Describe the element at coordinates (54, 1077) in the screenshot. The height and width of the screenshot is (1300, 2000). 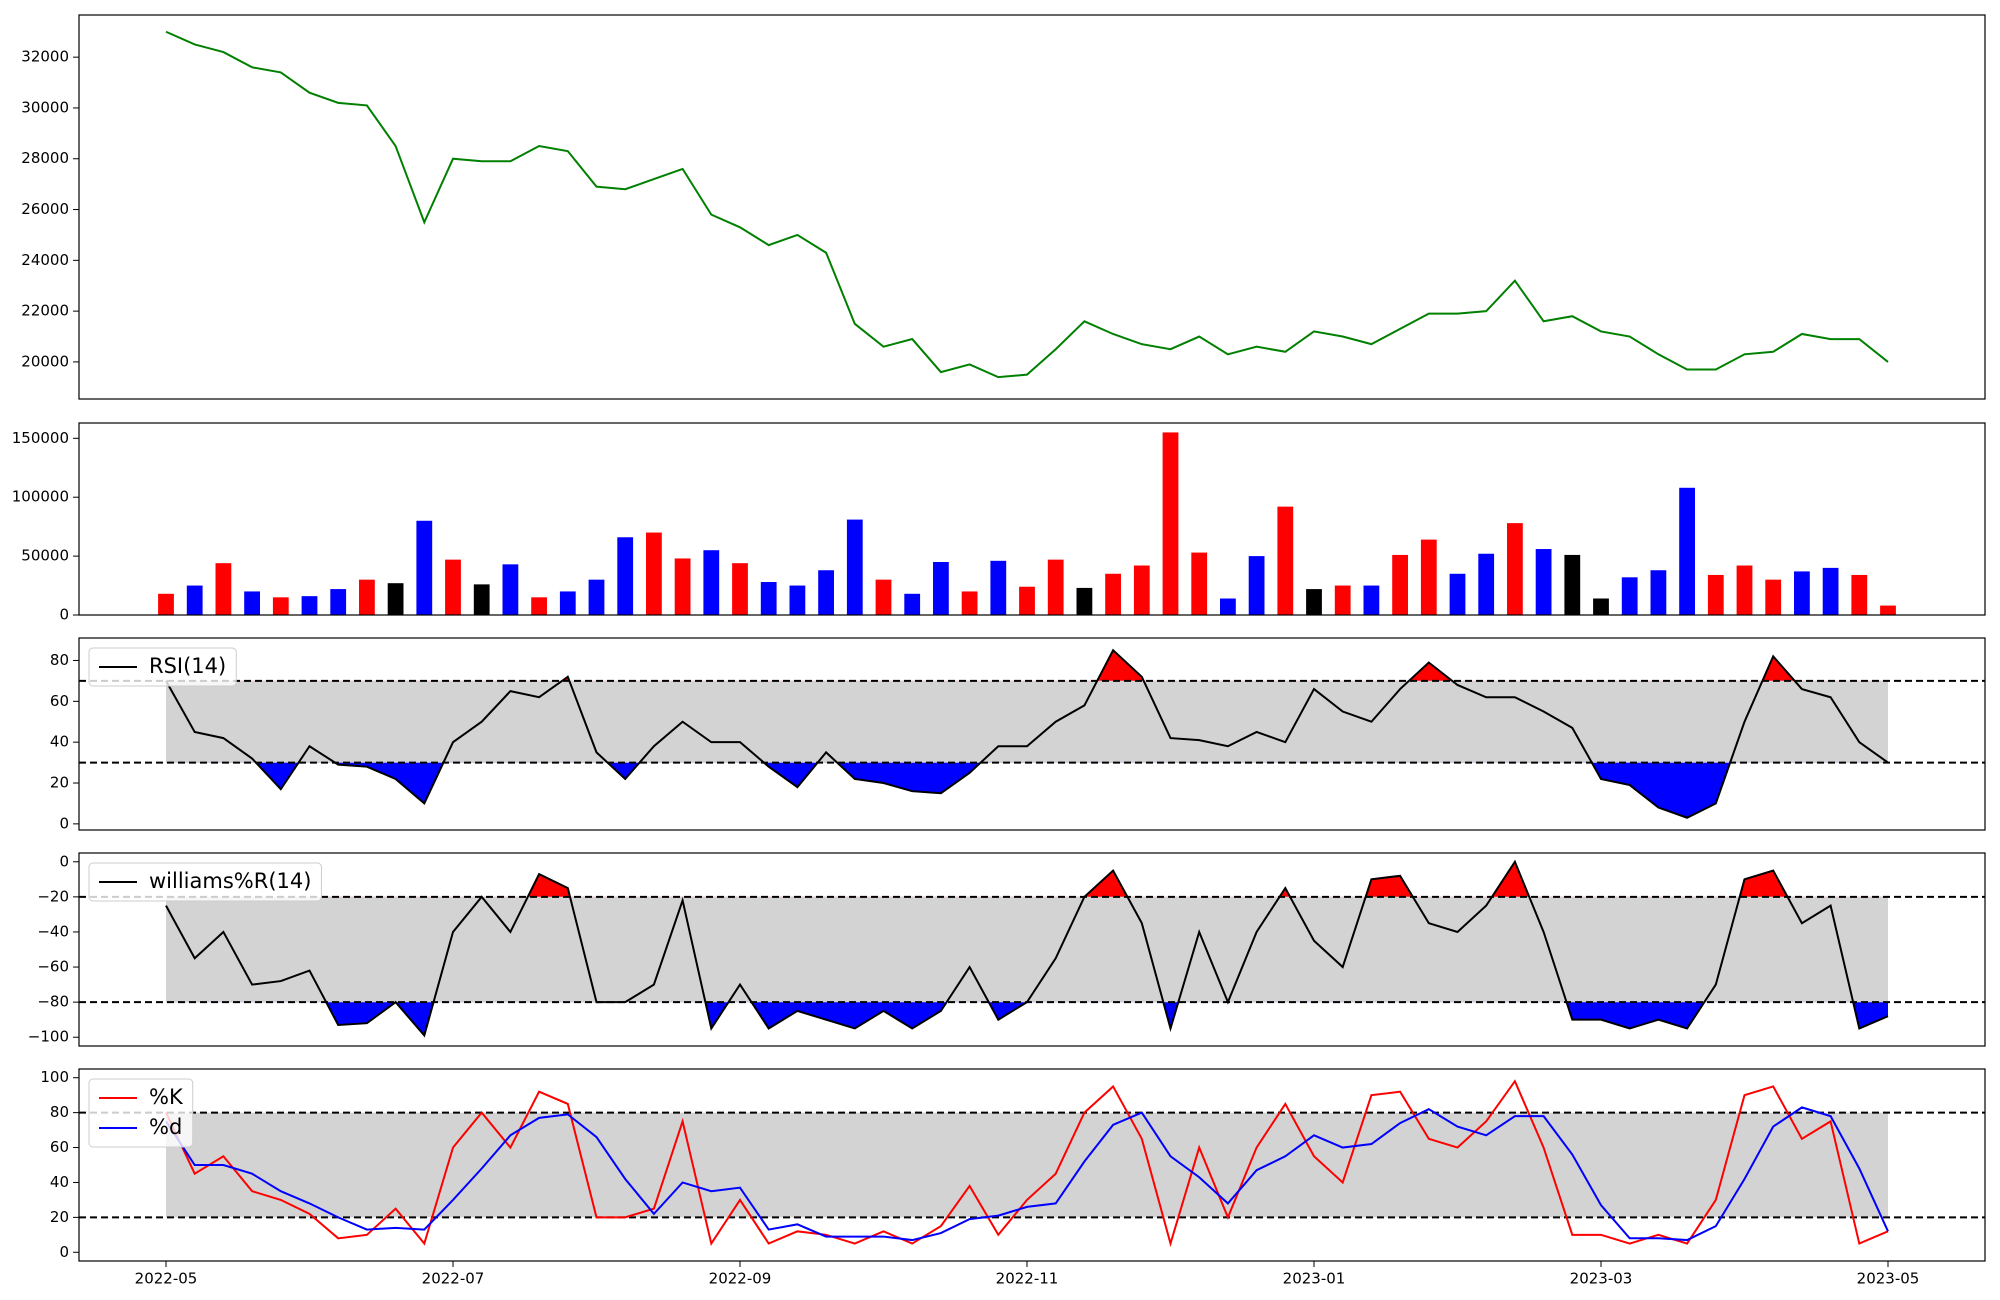
I see `y-tick-label: 100` at that location.